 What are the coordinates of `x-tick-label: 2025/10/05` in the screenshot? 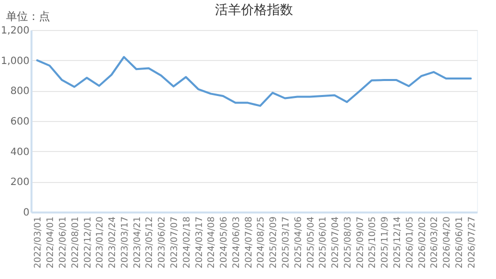 It's located at (373, 242).